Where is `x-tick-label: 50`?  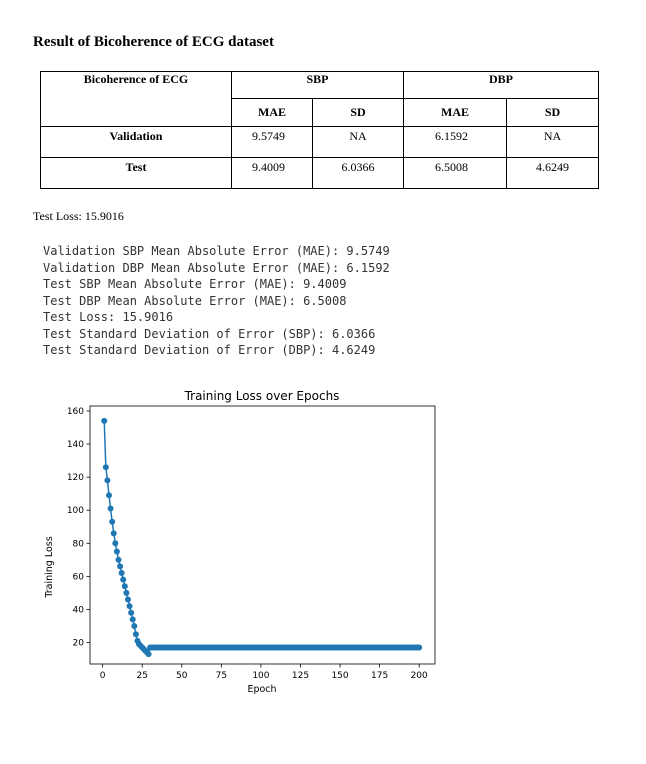
x-tick-label: 50 is located at coordinates (182, 676).